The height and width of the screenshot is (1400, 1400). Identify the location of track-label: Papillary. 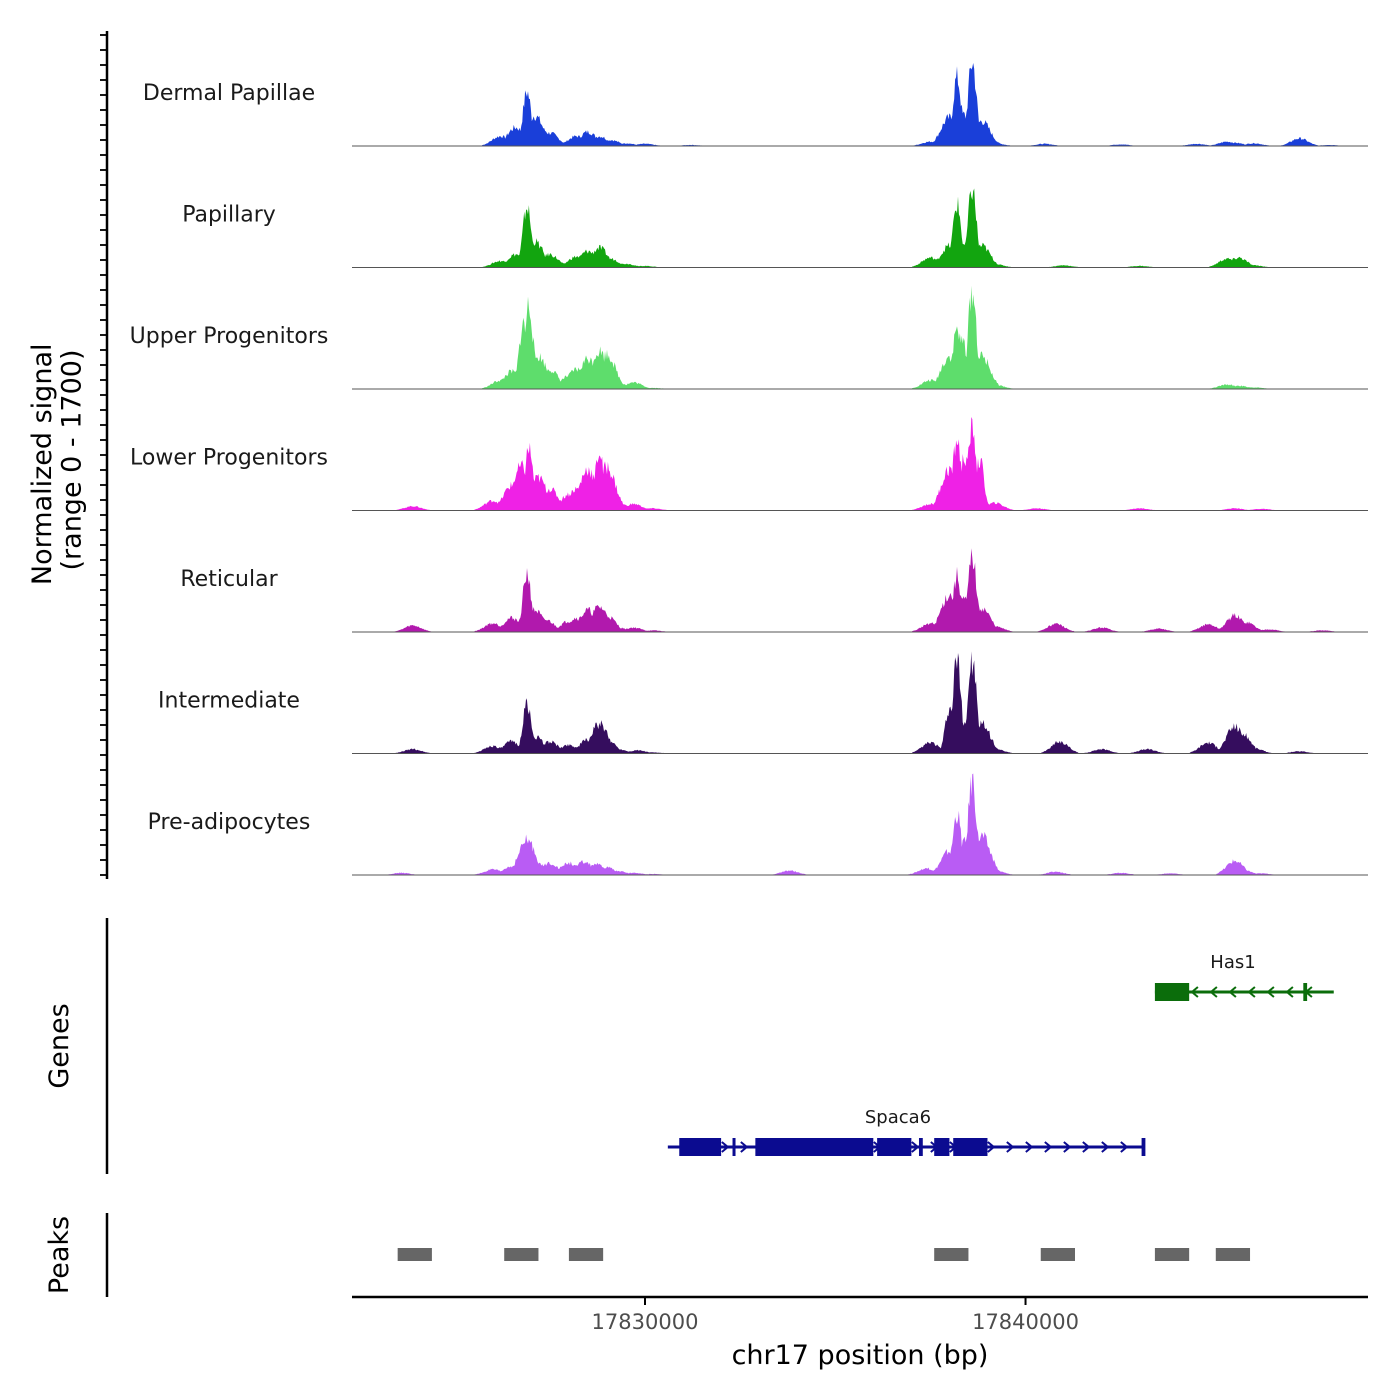
(229, 215).